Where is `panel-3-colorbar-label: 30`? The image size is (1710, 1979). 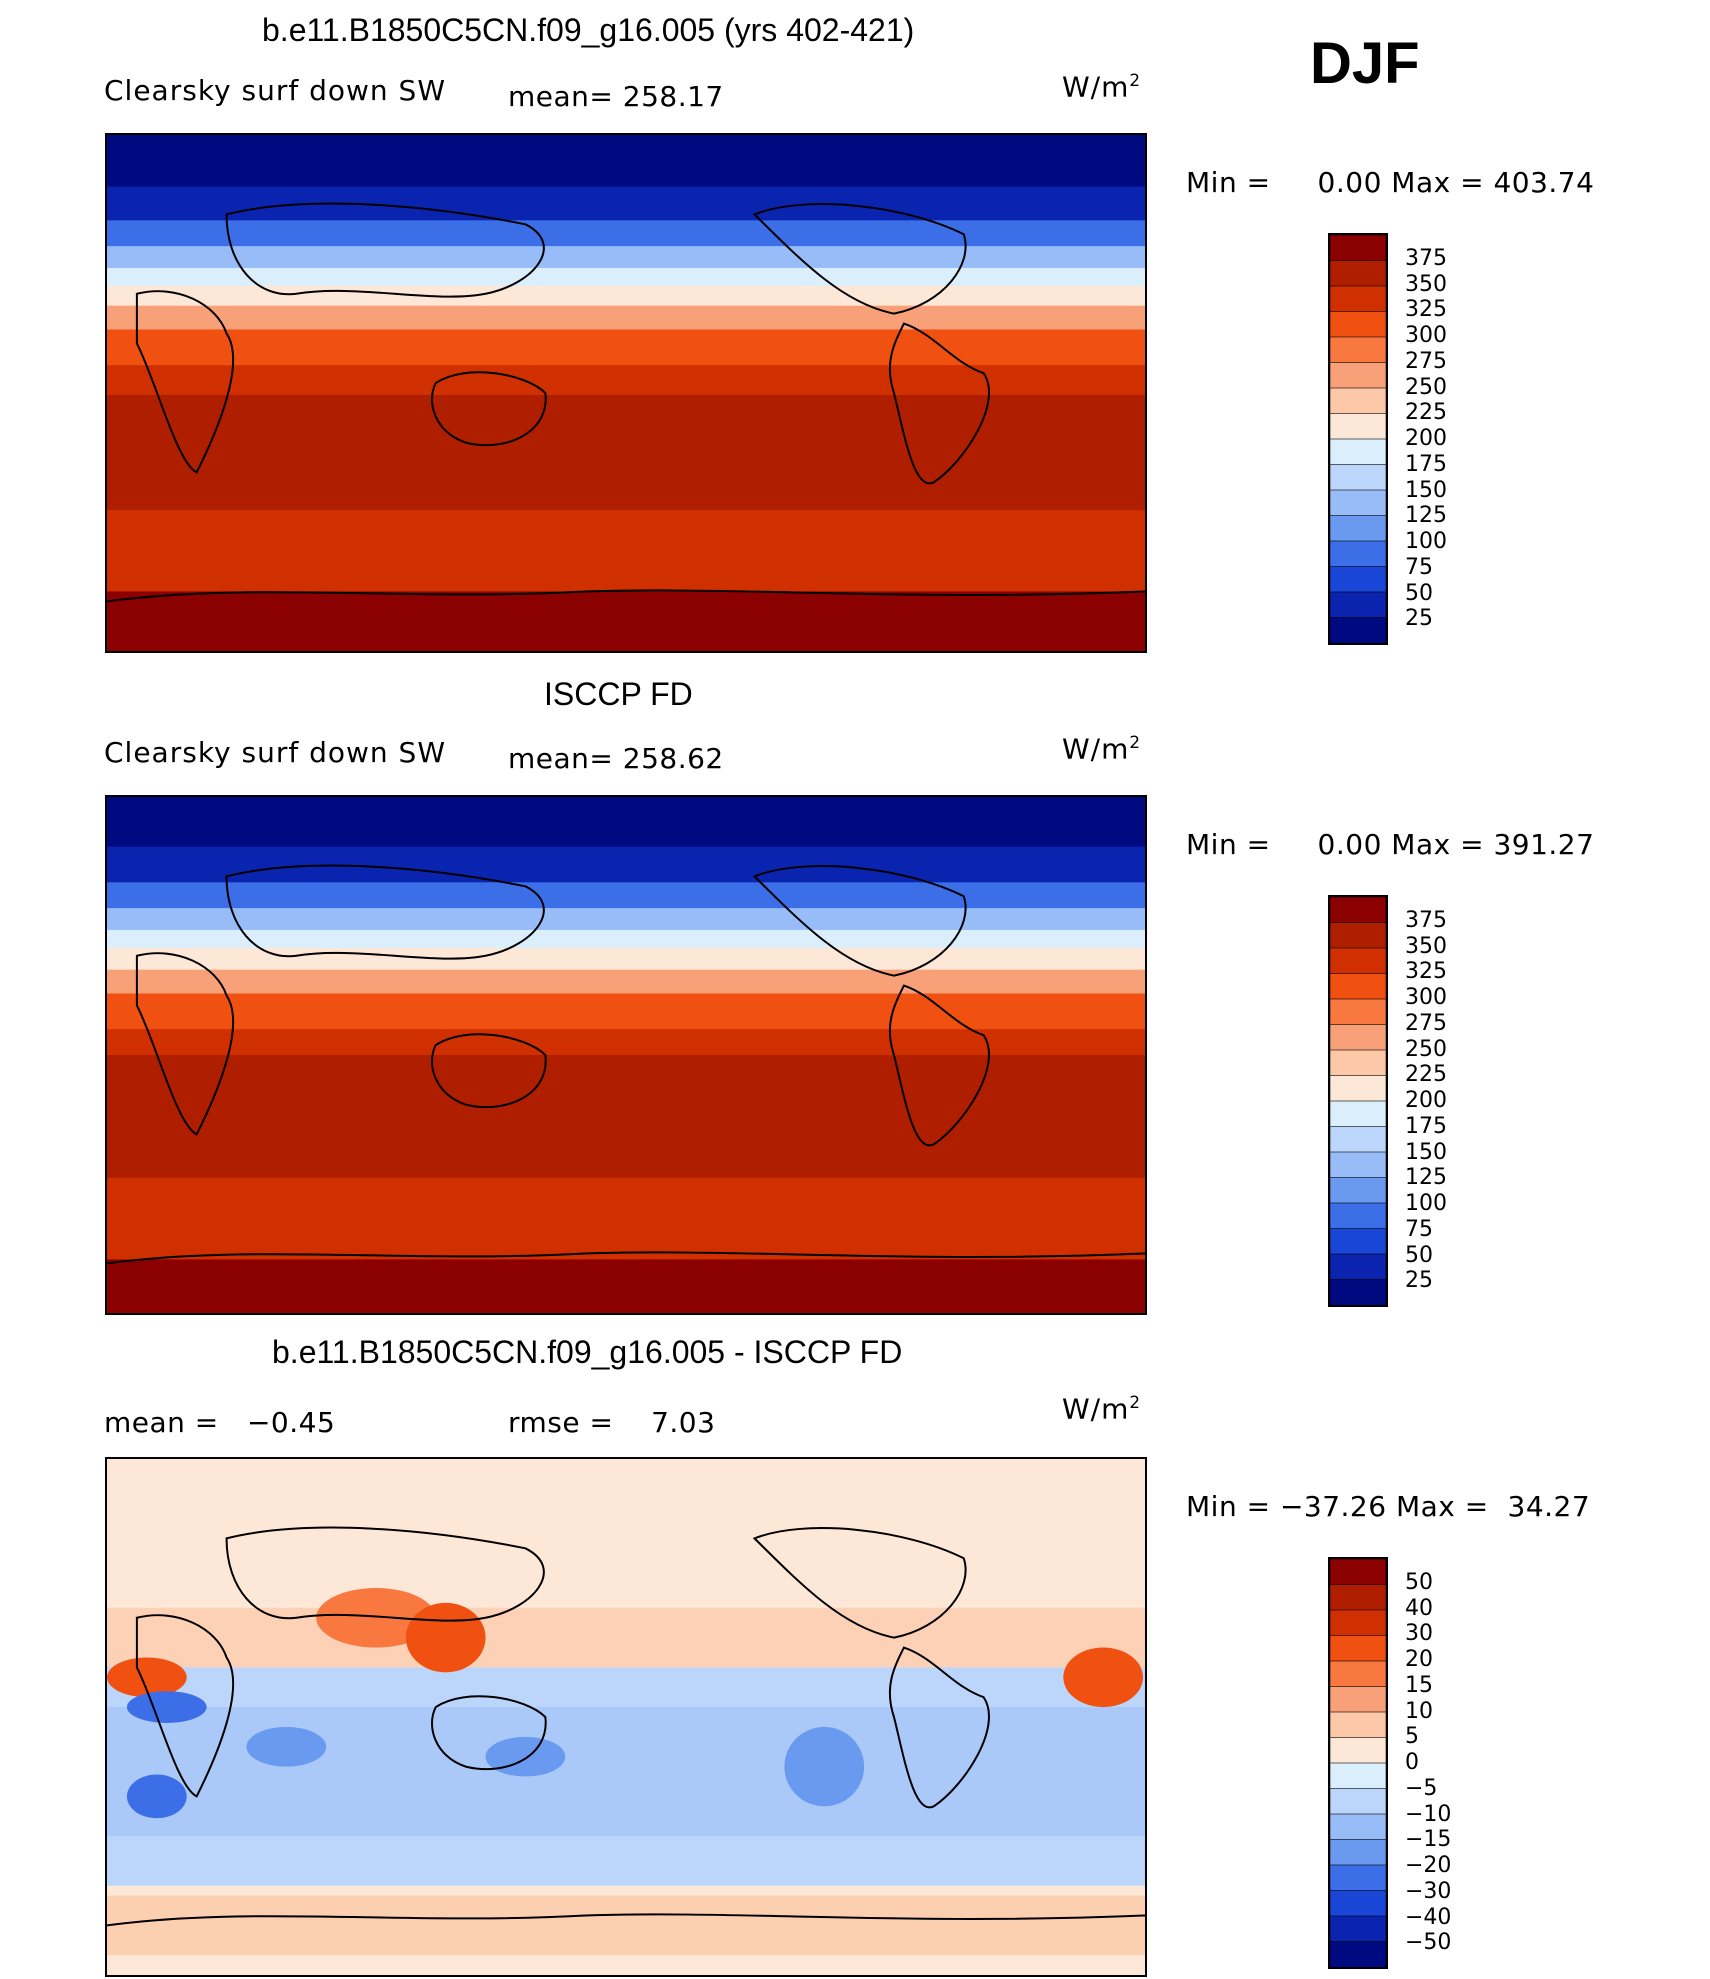 panel-3-colorbar-label: 30 is located at coordinates (1419, 1634).